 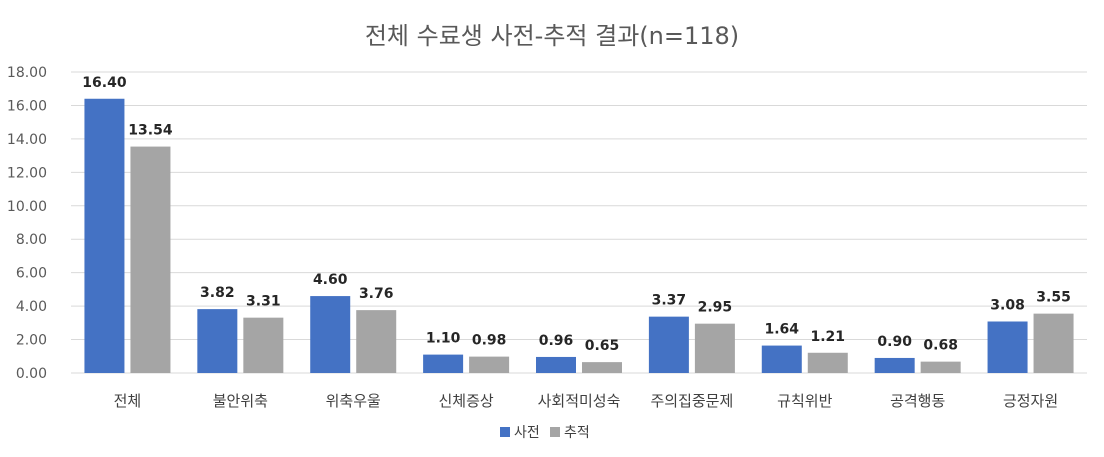 I want to click on y-tick-label: 10.00, so click(x=27, y=207).